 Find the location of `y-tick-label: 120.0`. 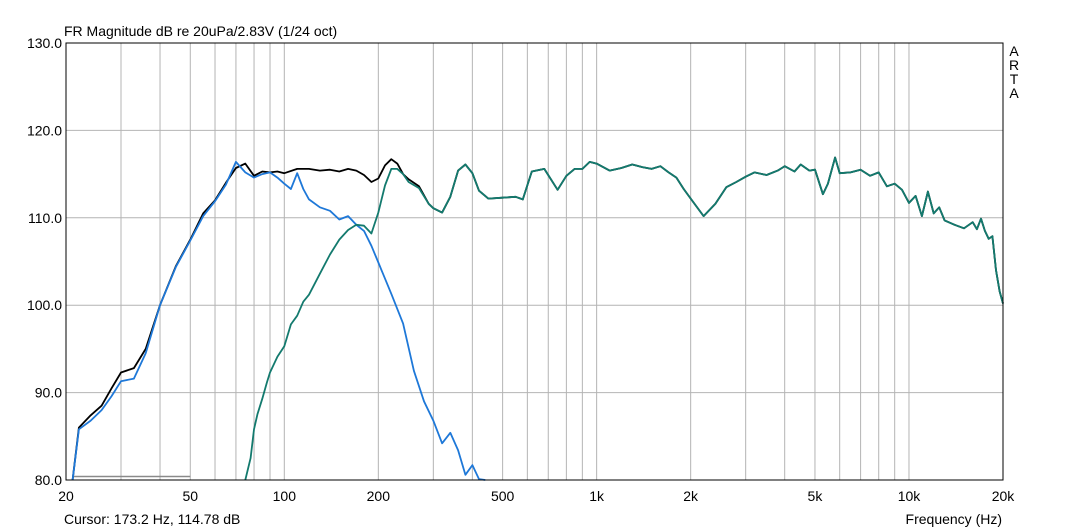

y-tick-label: 120.0 is located at coordinates (44, 130).